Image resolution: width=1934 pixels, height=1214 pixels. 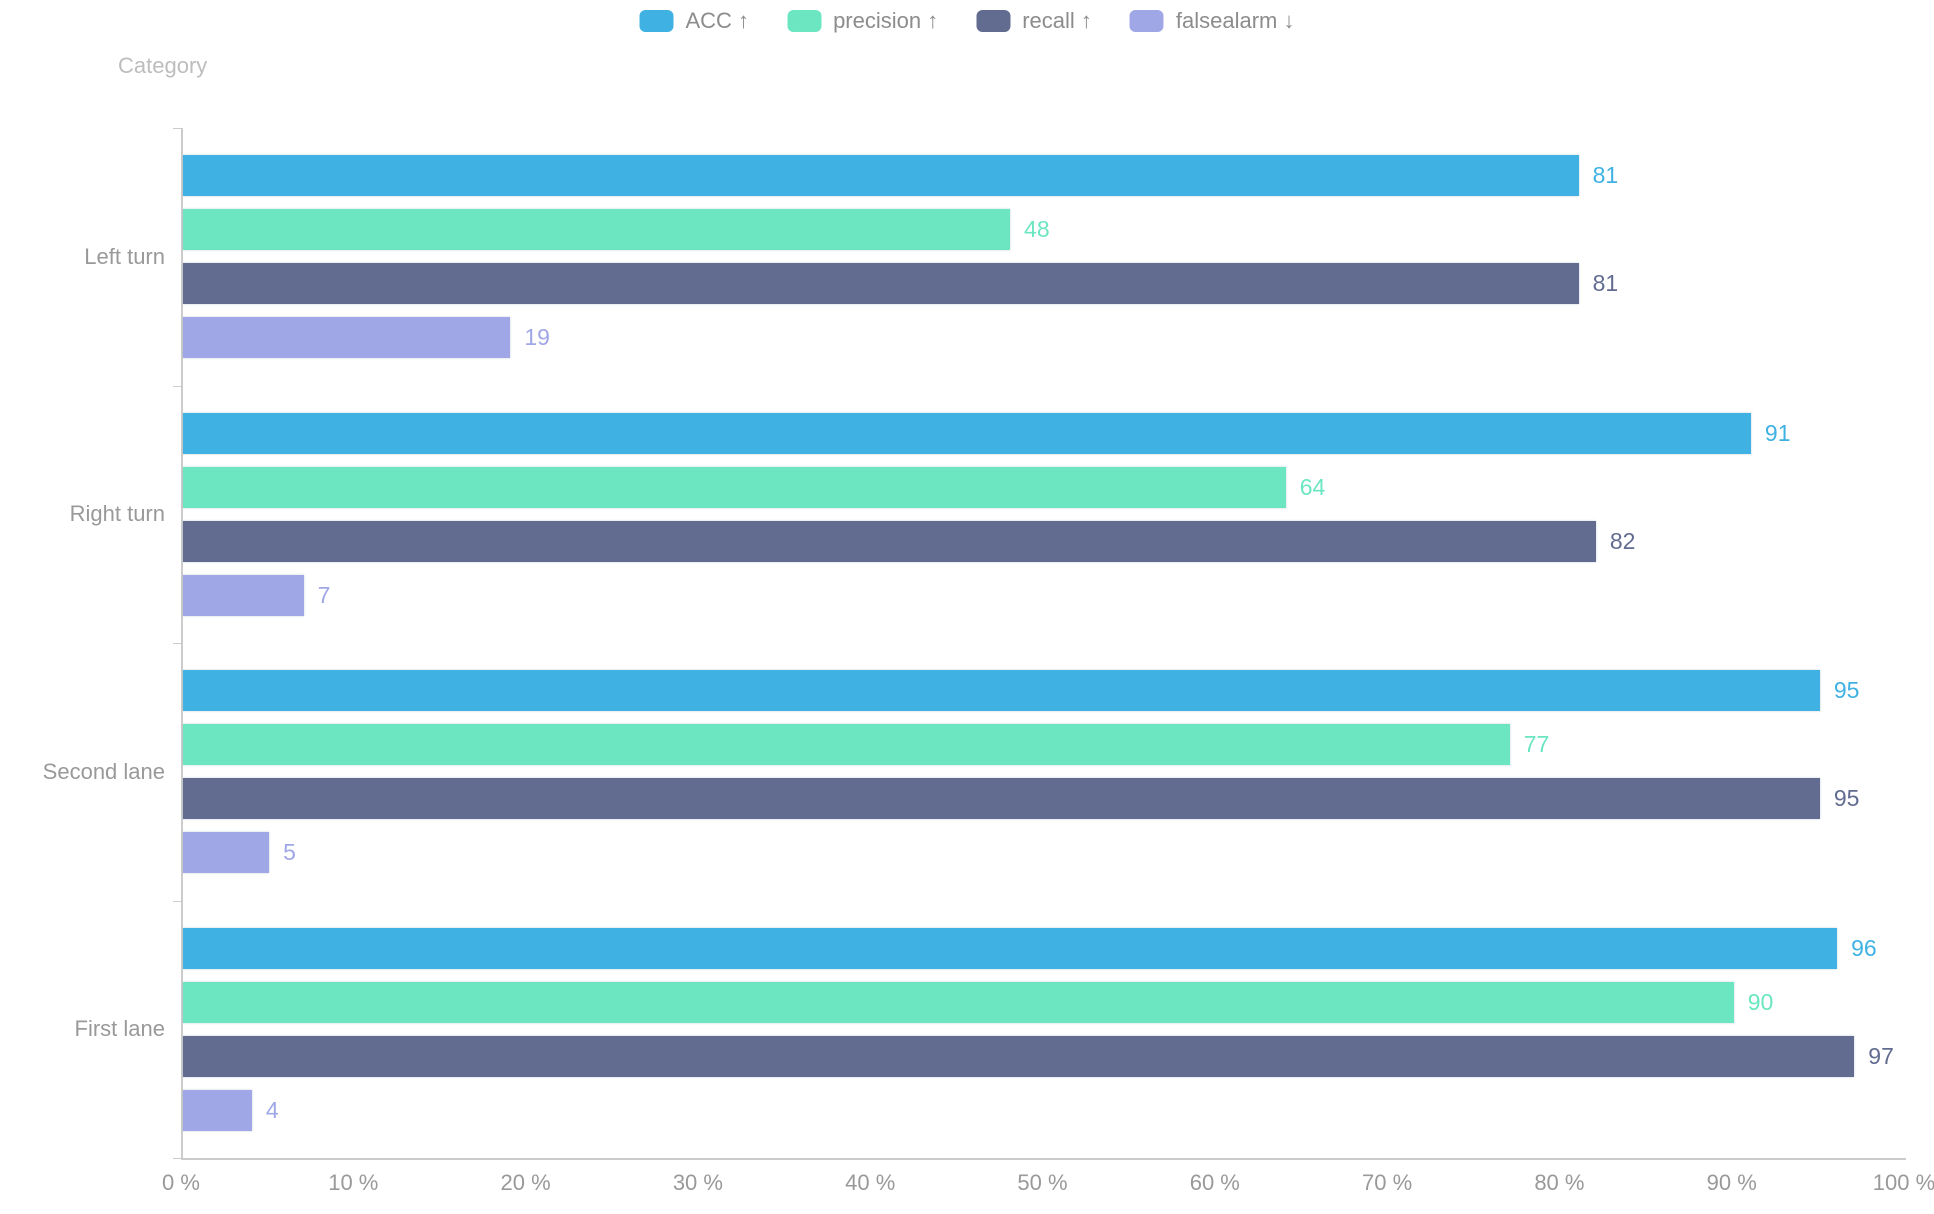 What do you see at coordinates (324, 594) in the screenshot?
I see `bar-value-label: 7` at bounding box center [324, 594].